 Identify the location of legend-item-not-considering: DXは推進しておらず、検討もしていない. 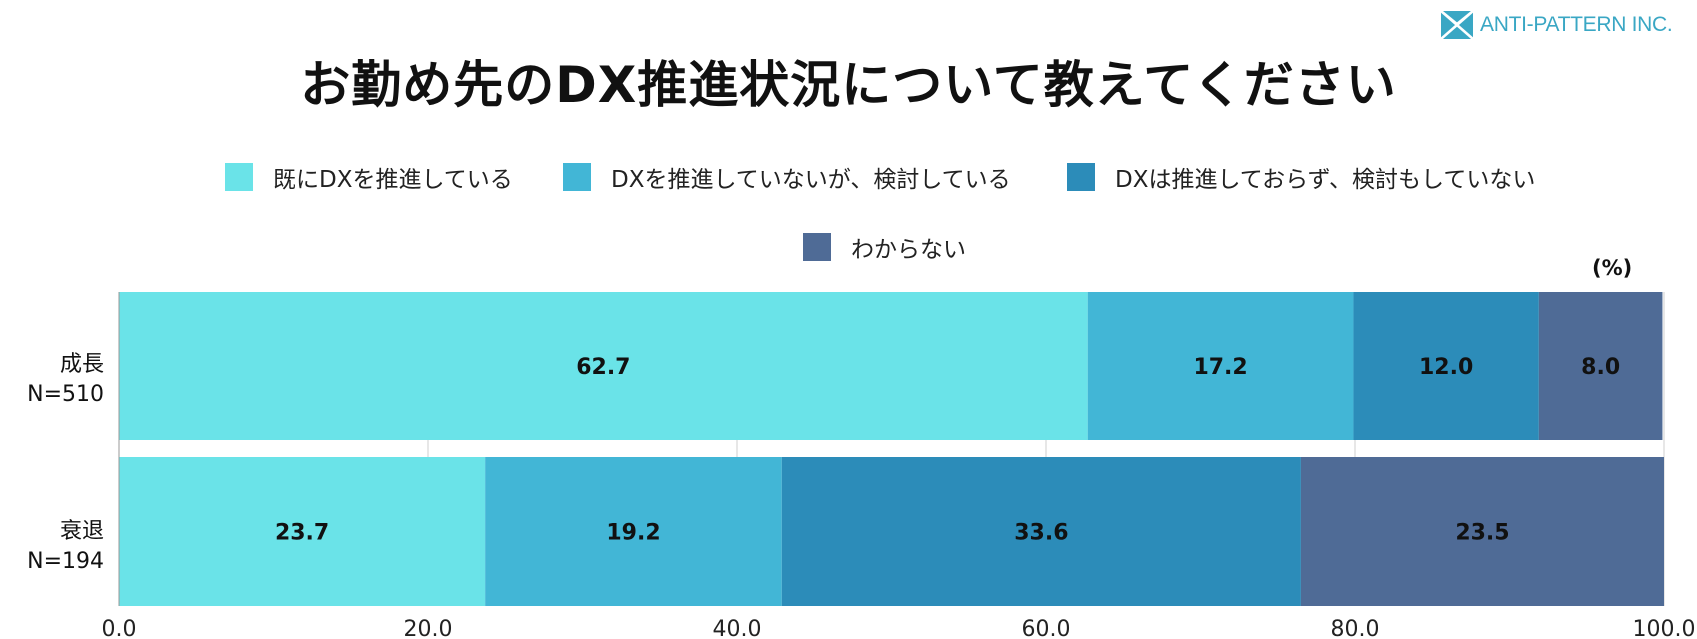
(1301, 177).